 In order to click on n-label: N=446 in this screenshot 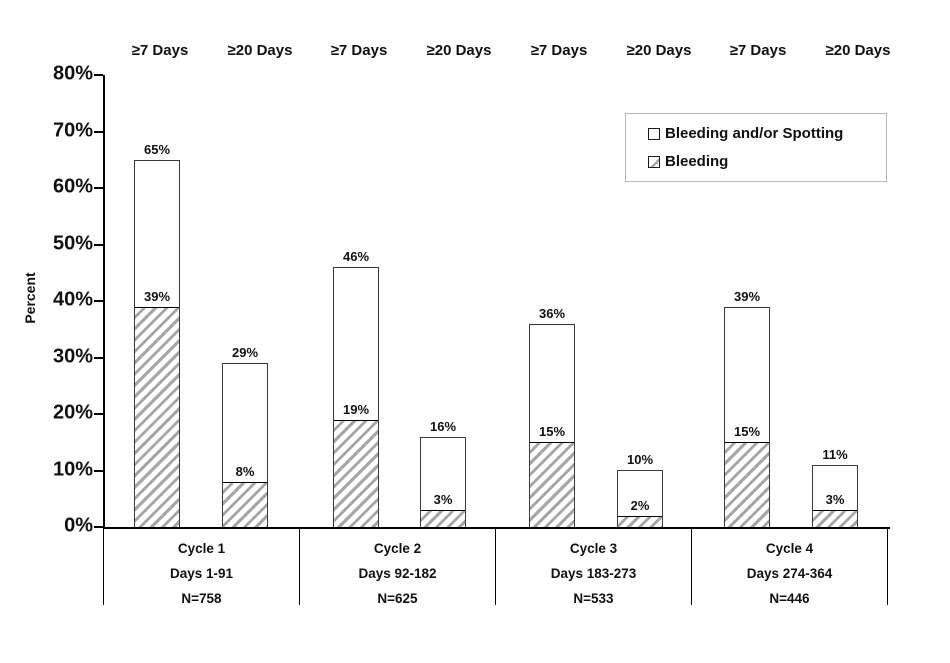, I will do `click(789, 598)`.